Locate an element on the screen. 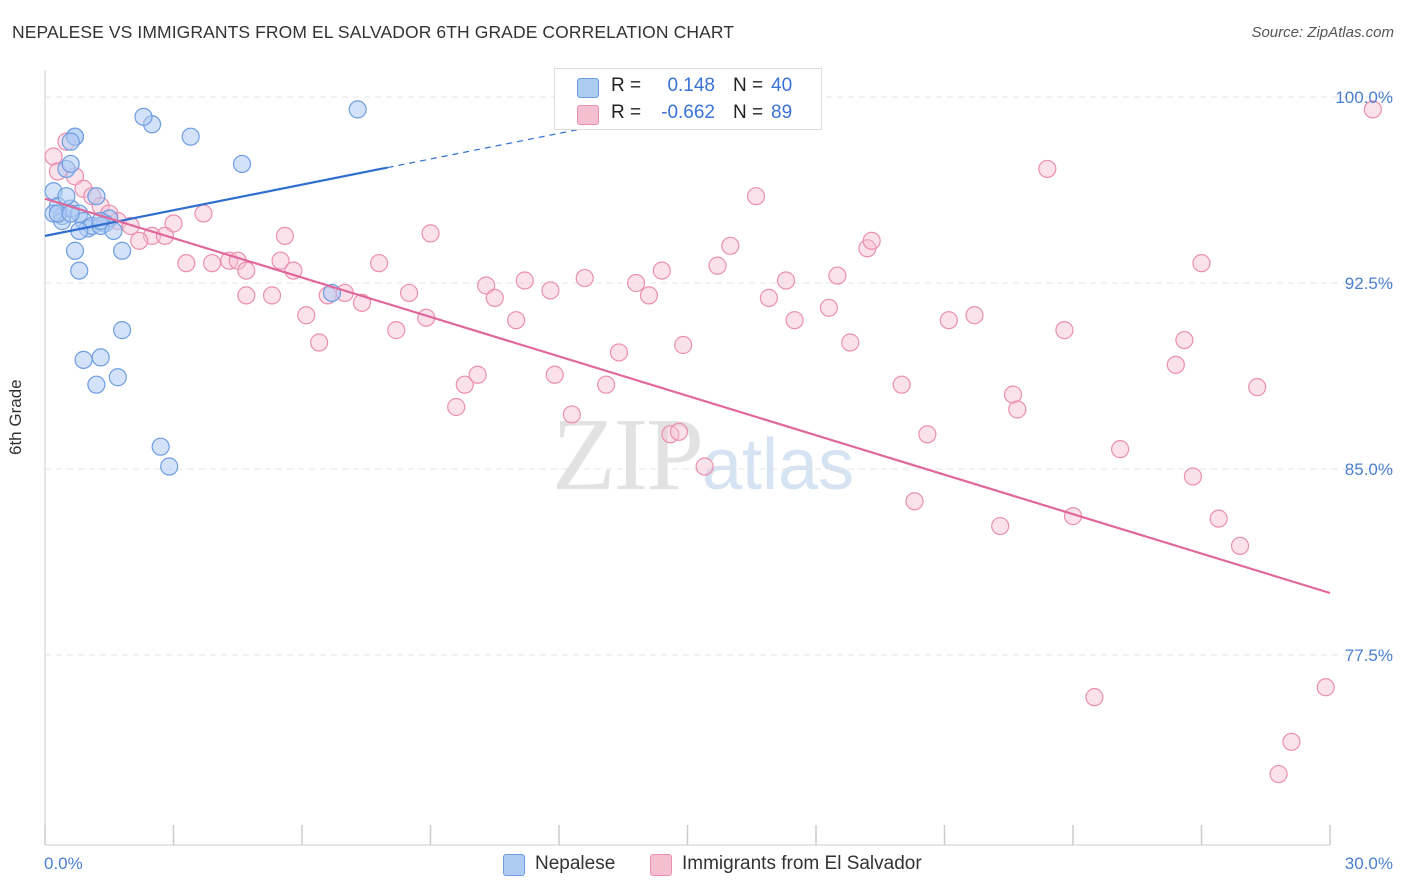 This screenshot has width=1406, height=892. x-tick-labels: 0.0% 30.0% is located at coordinates (718, 863).